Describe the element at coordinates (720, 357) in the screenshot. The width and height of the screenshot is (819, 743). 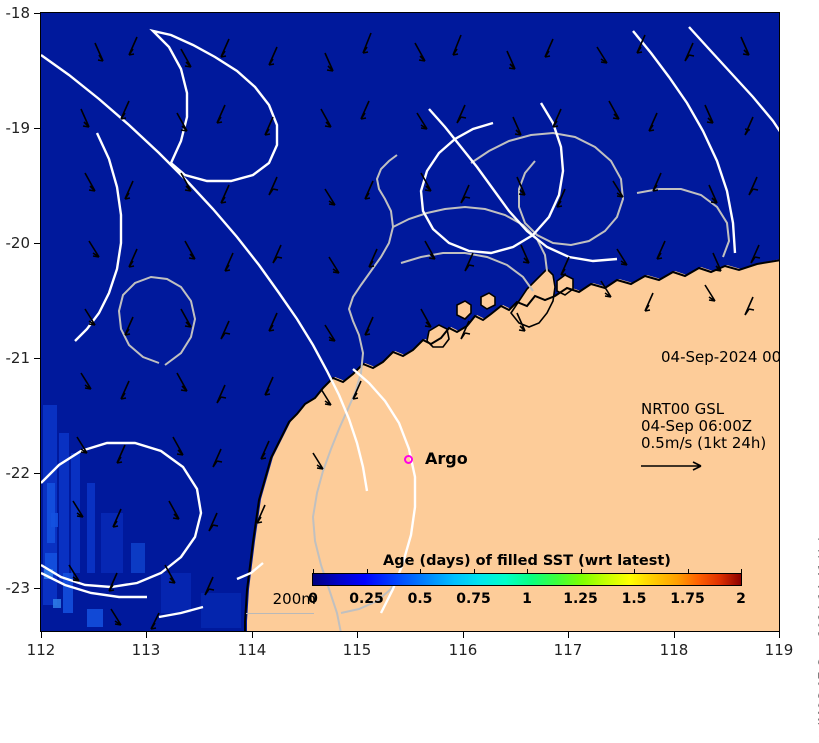
I see `date-stamp: 04-Sep-2024 00Z` at that location.